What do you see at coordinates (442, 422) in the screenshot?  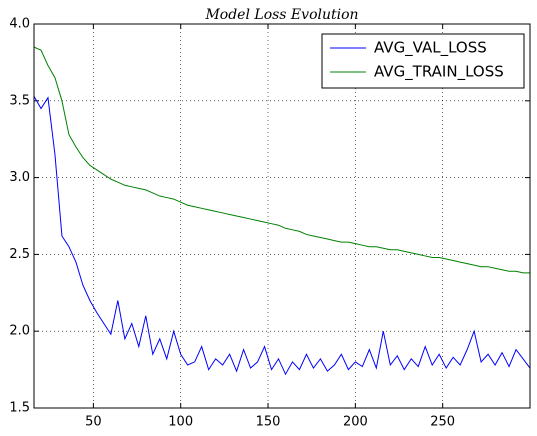 I see `x-tick-label: 250` at bounding box center [442, 422].